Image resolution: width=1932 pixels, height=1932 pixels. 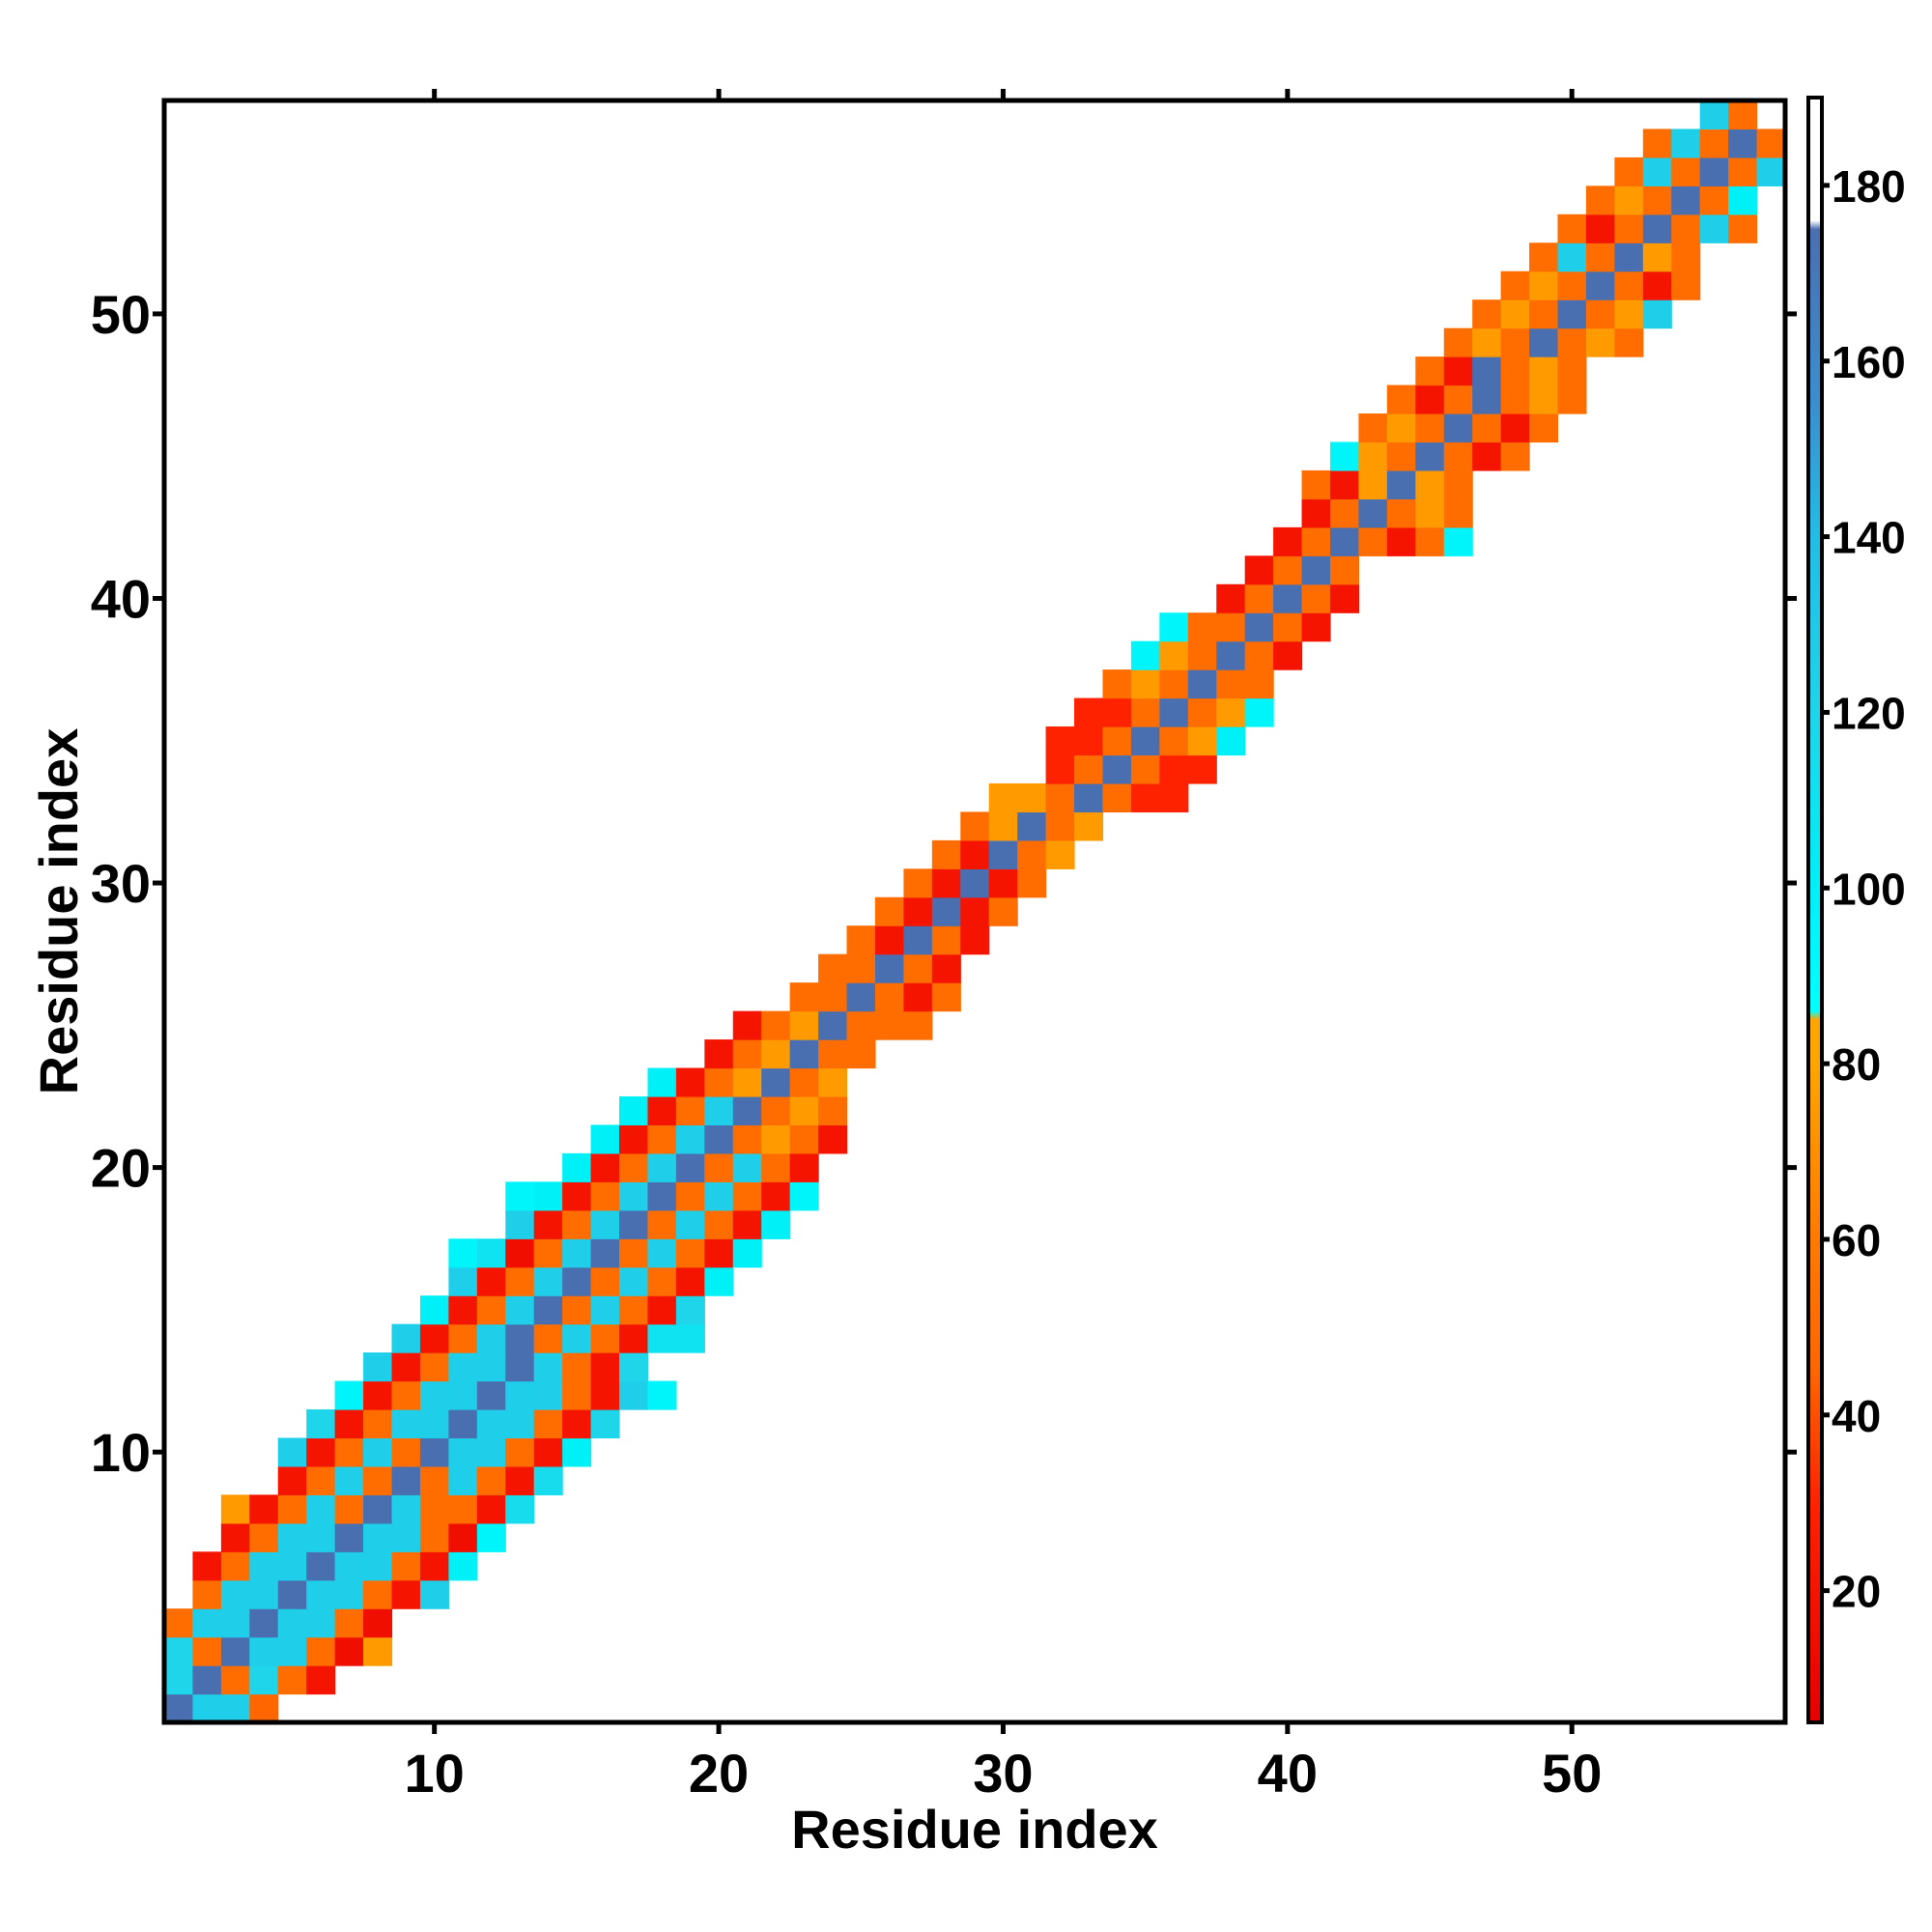 What do you see at coordinates (435, 1773) in the screenshot?
I see `x-tick-label: 10` at bounding box center [435, 1773].